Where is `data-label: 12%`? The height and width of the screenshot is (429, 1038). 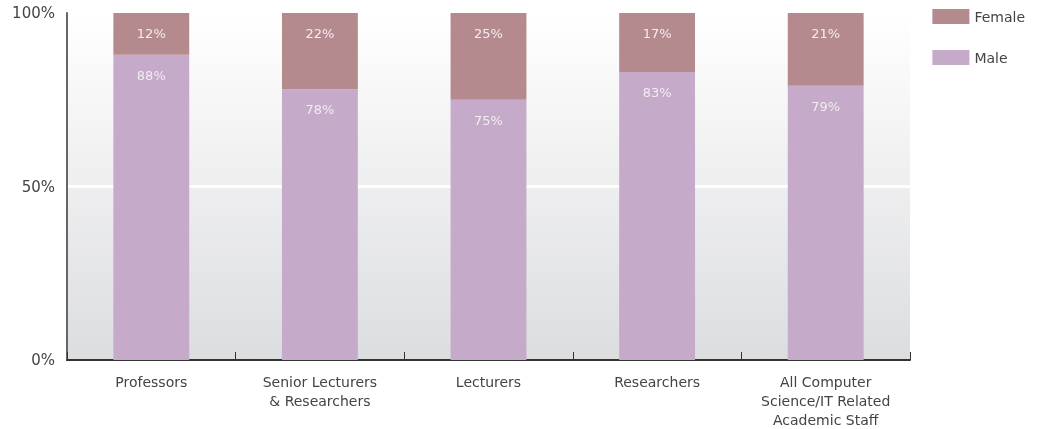
data-label: 12% is located at coordinates (151, 33).